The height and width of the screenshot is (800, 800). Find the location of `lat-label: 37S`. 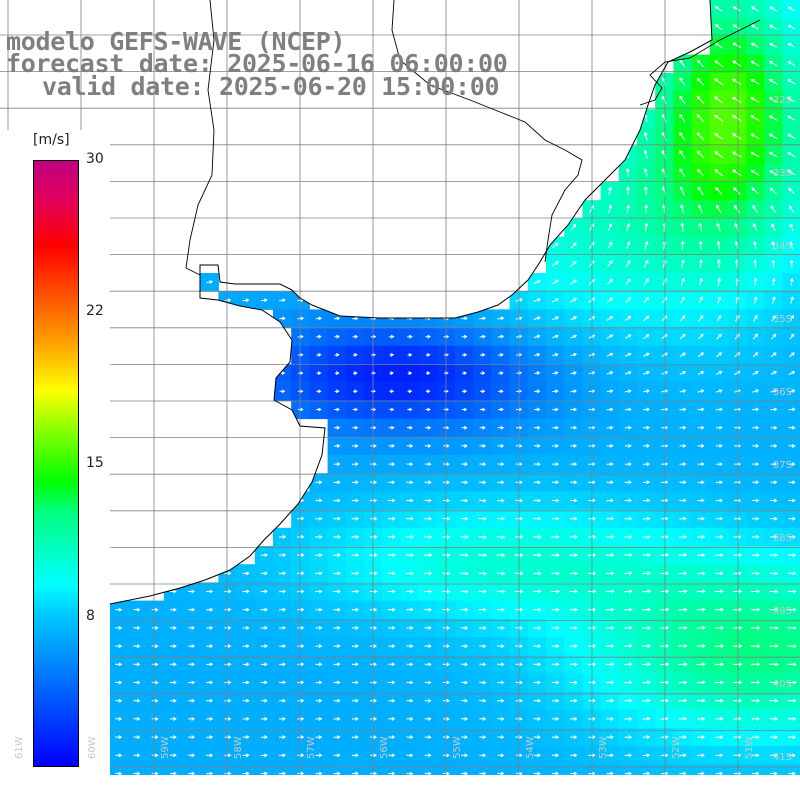

lat-label: 37S is located at coordinates (782, 465).